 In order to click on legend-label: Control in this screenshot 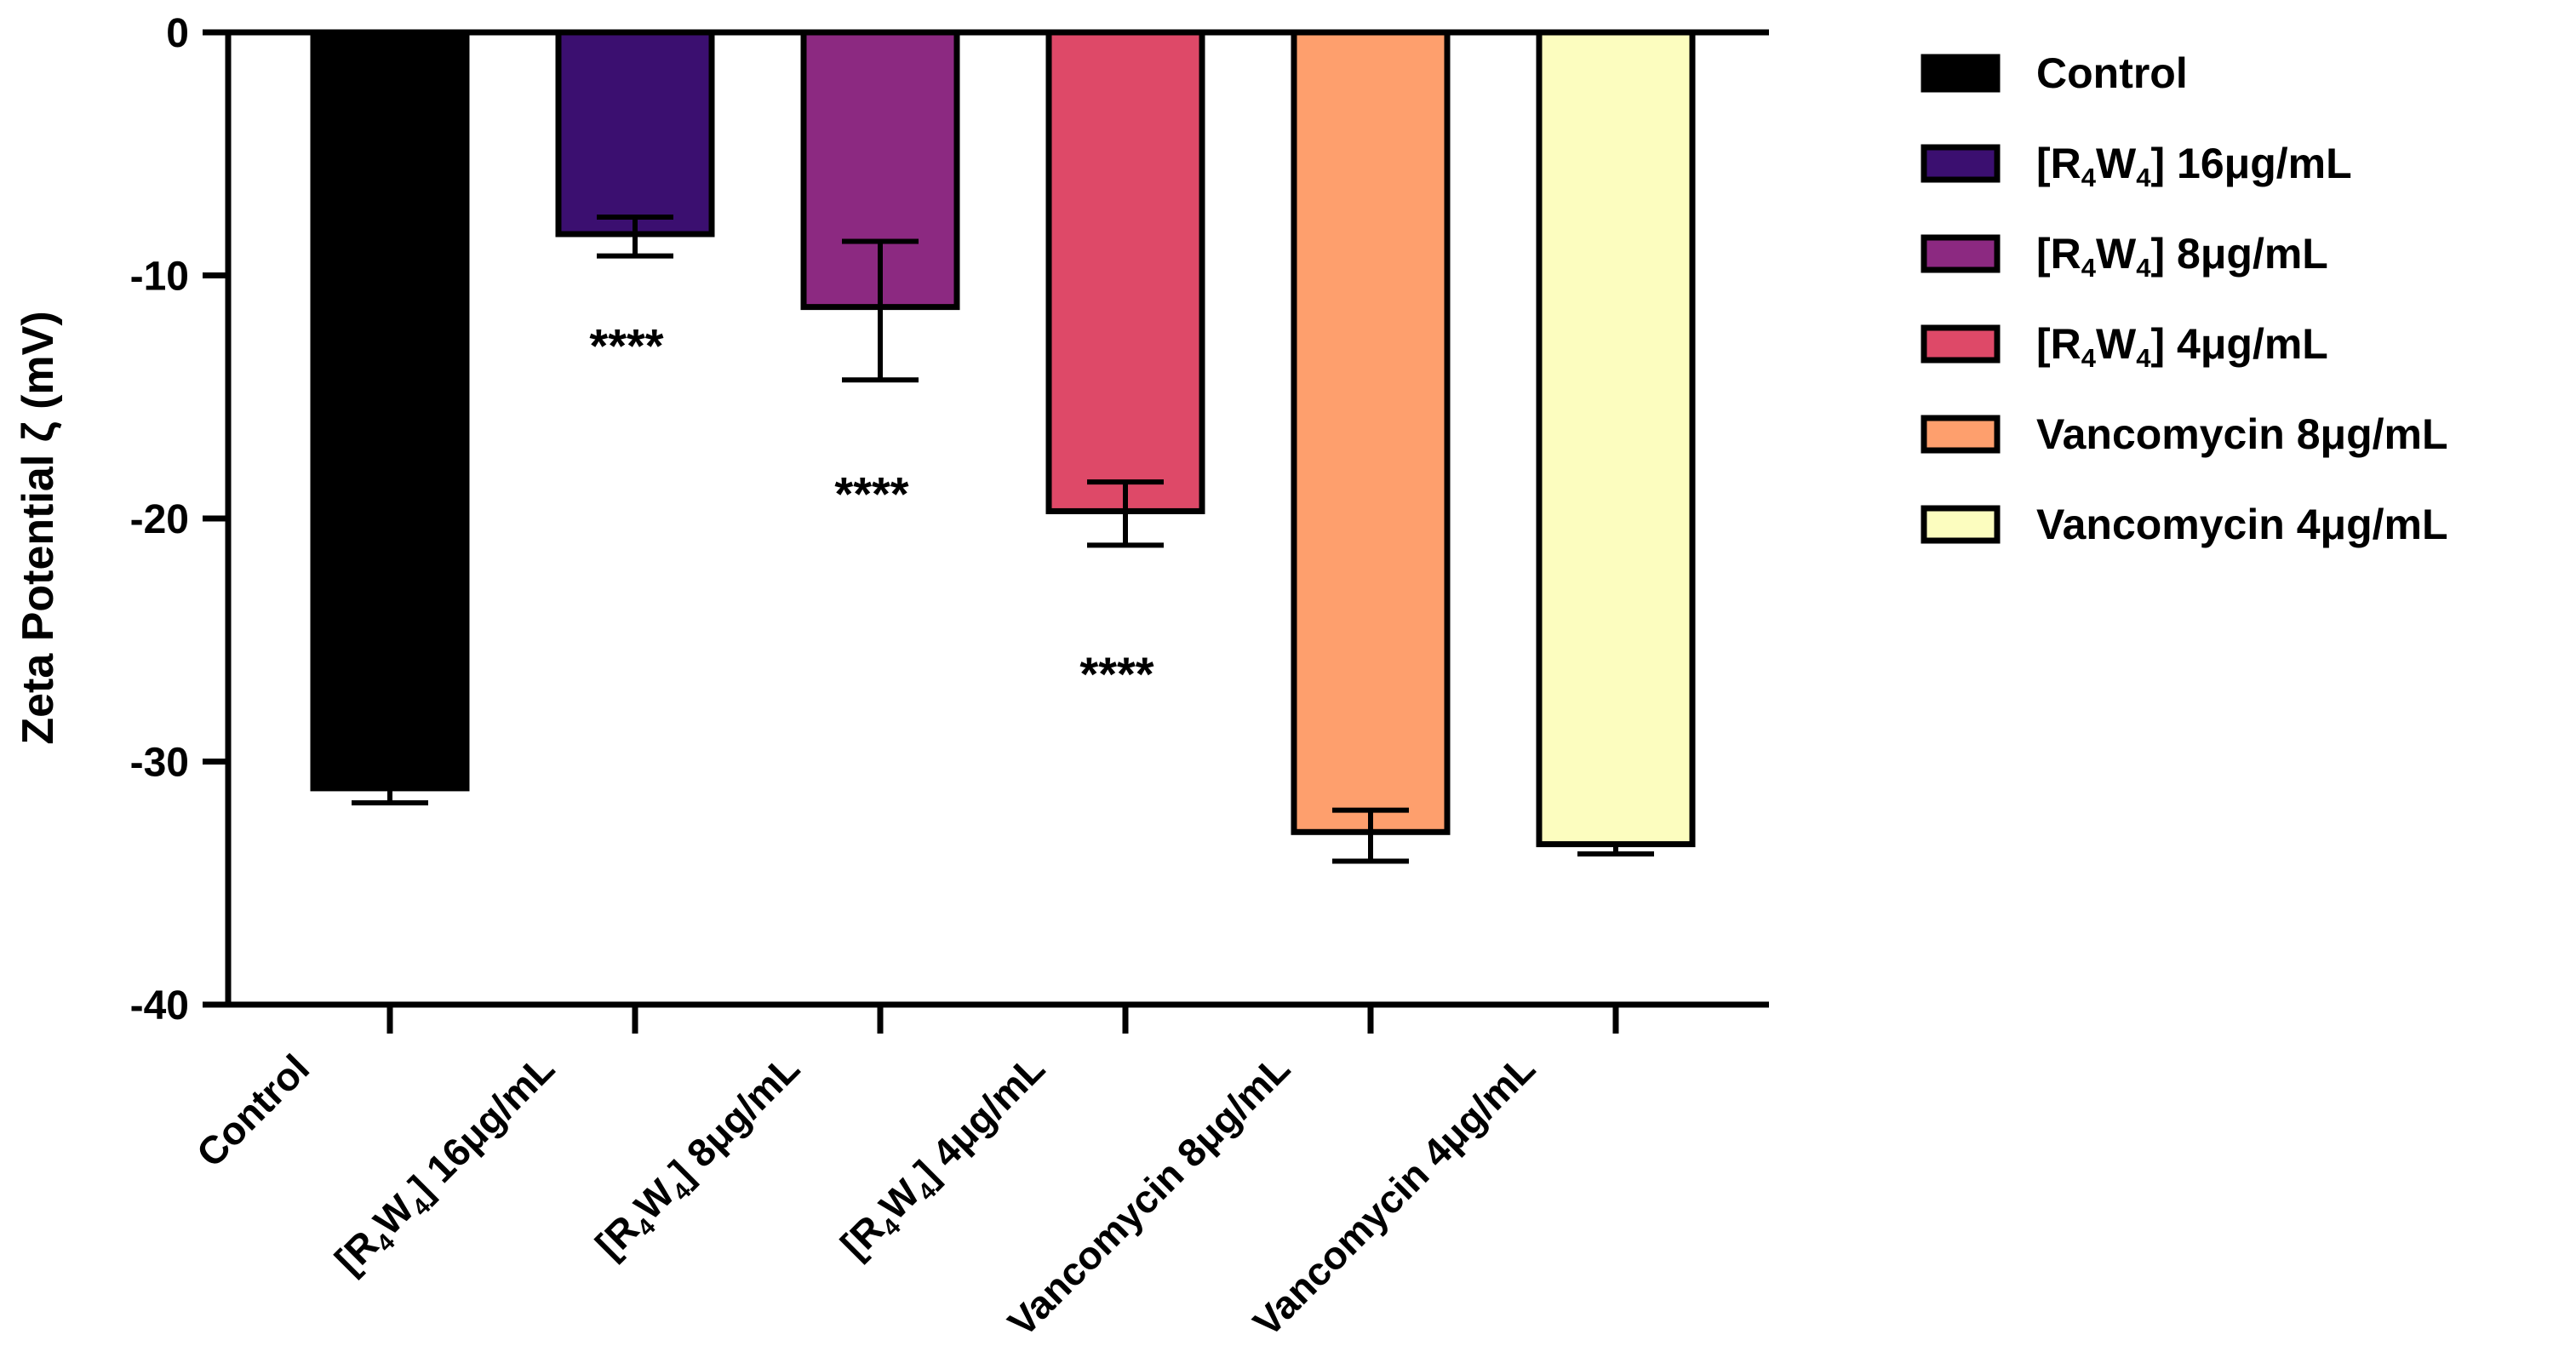, I will do `click(2112, 73)`.